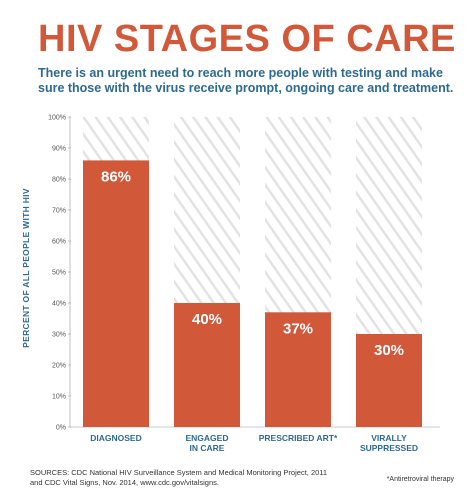  I want to click on page-title: HIV STAGES OF CARE, so click(247, 39).